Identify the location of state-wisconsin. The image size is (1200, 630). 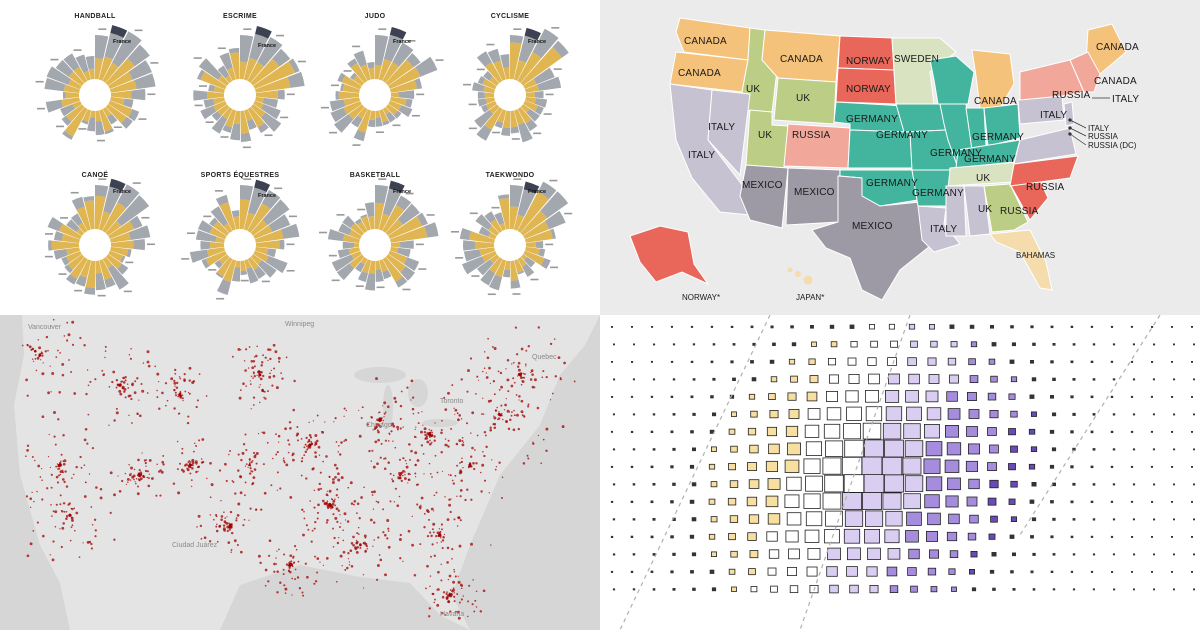
(952, 80).